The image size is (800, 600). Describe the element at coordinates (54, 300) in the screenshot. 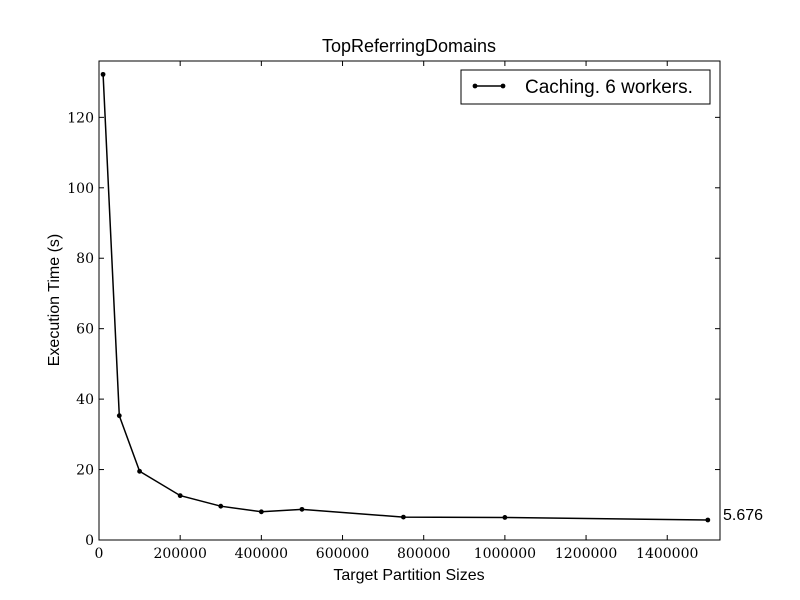

I see `y-axis-label: Execution Time (s)` at that location.